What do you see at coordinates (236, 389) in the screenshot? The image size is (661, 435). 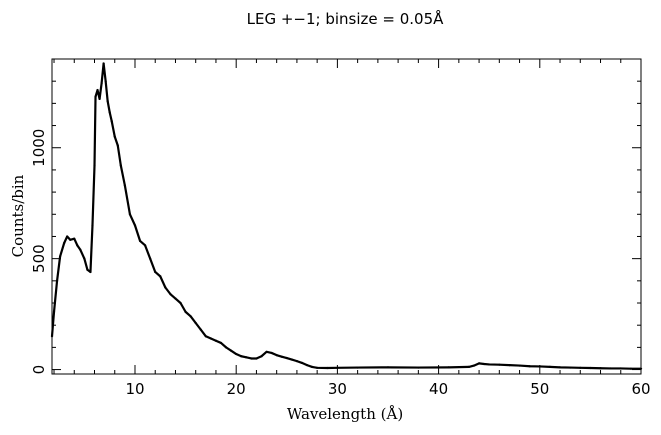 I see `x-tick-label: 20` at bounding box center [236, 389].